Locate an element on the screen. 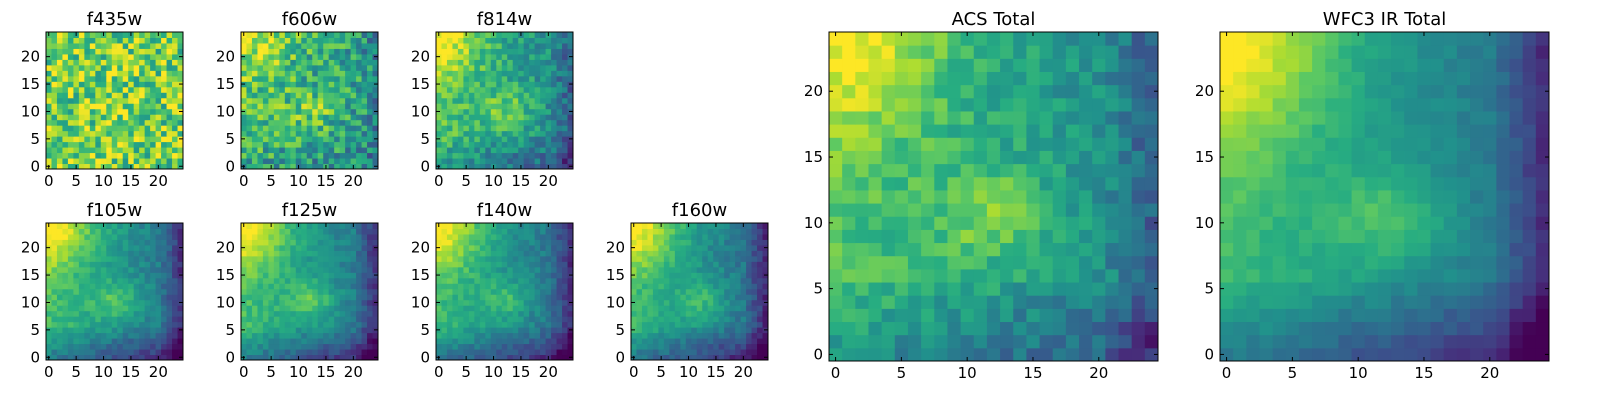 Image resolution: width=1600 pixels, height=400 pixels. x-tick-label: 5 is located at coordinates (661, 372).